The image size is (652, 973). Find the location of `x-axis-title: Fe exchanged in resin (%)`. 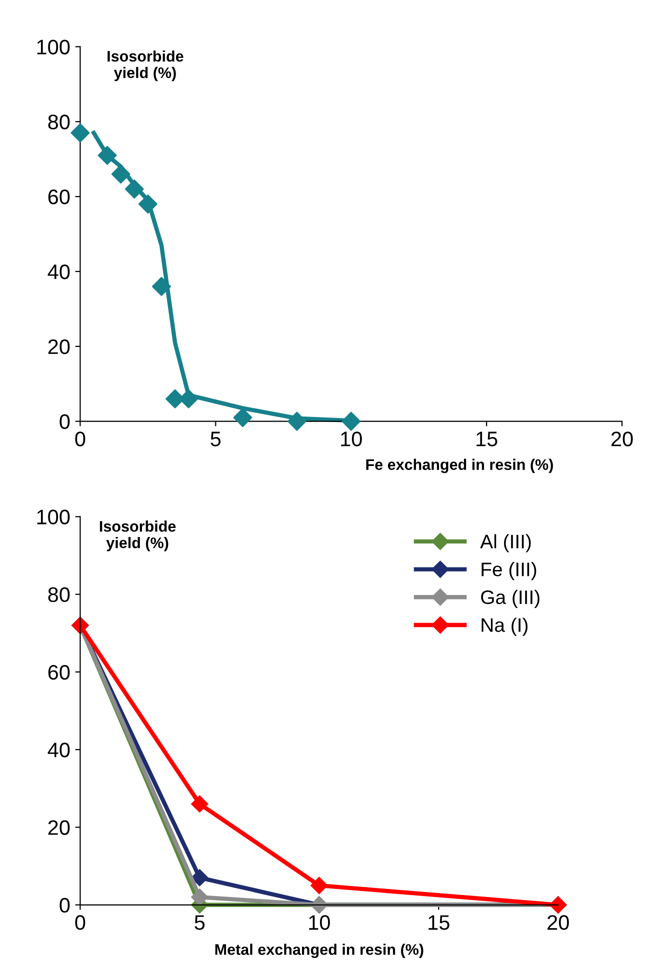

x-axis-title: Fe exchanged in resin (%) is located at coordinates (459, 466).